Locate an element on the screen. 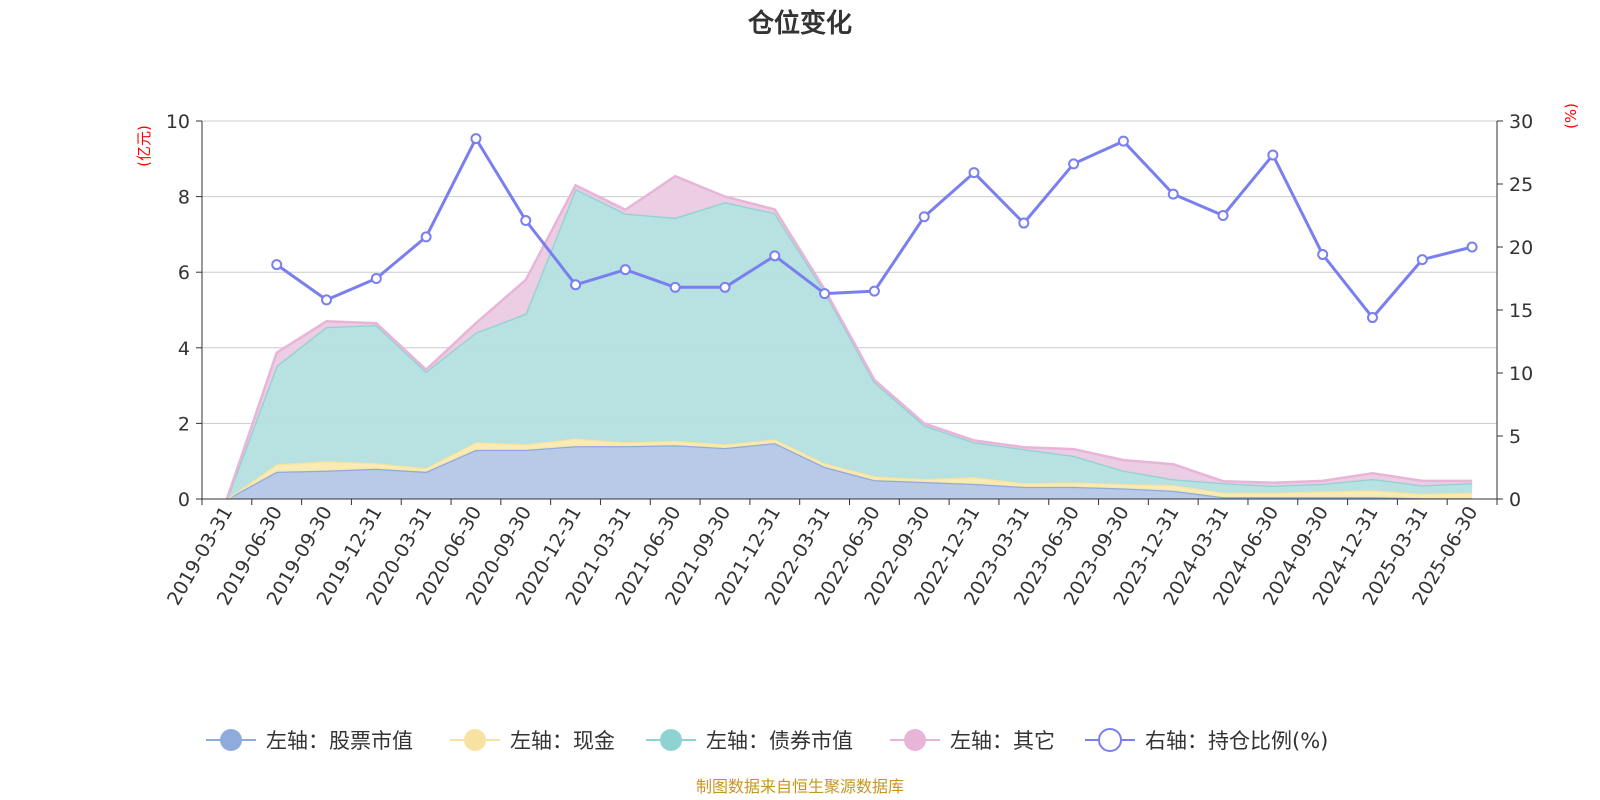  left-tick-label: 4 is located at coordinates (184, 349).